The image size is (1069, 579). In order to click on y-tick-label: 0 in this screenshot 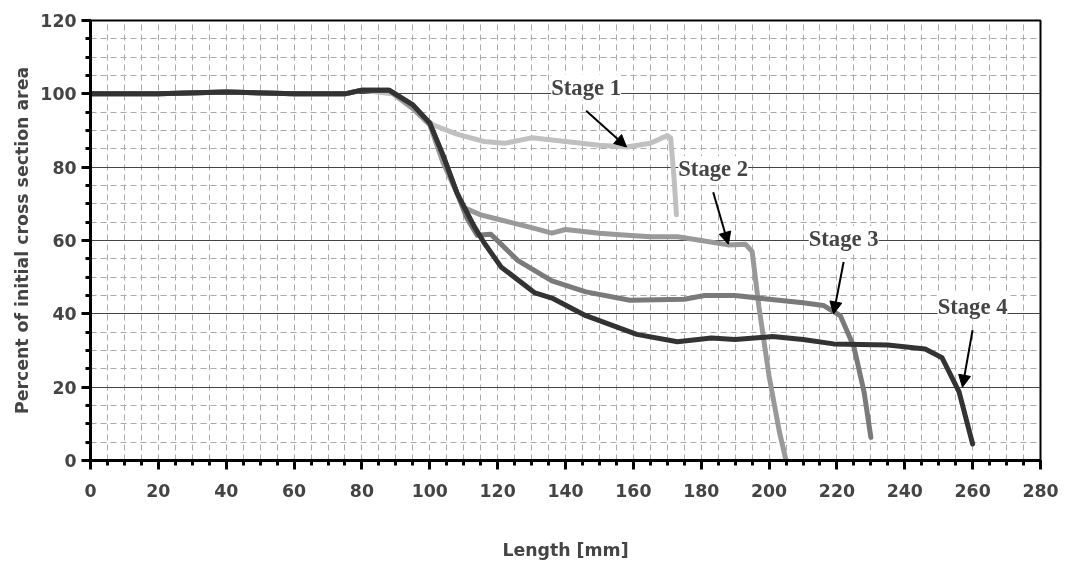, I will do `click(70, 461)`.